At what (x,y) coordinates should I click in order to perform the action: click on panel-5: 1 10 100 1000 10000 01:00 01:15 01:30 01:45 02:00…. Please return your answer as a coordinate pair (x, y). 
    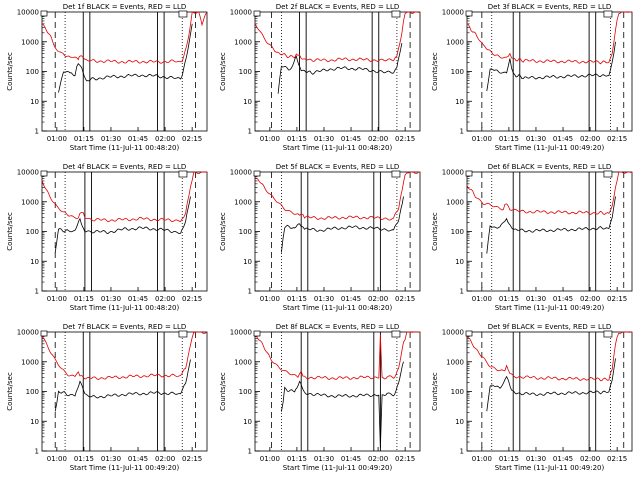
    Looking at the image, I should click on (320, 237).